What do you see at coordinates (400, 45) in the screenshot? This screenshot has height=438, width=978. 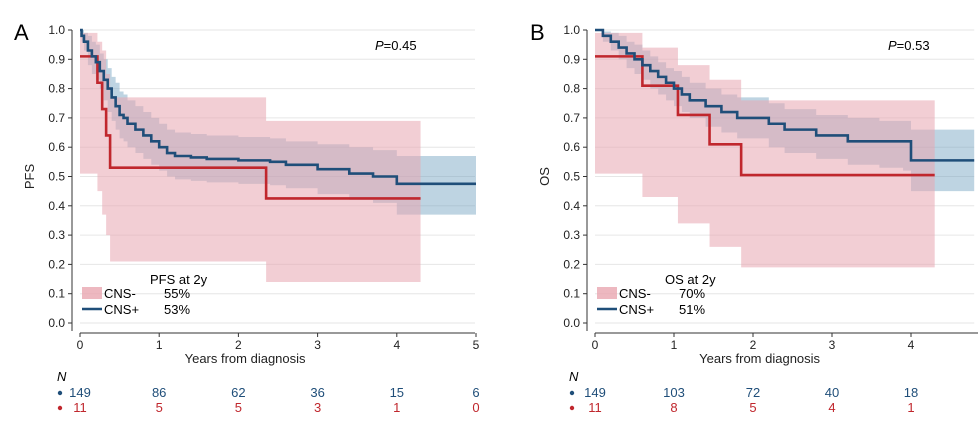 I see `p-value-number: =0.45` at bounding box center [400, 45].